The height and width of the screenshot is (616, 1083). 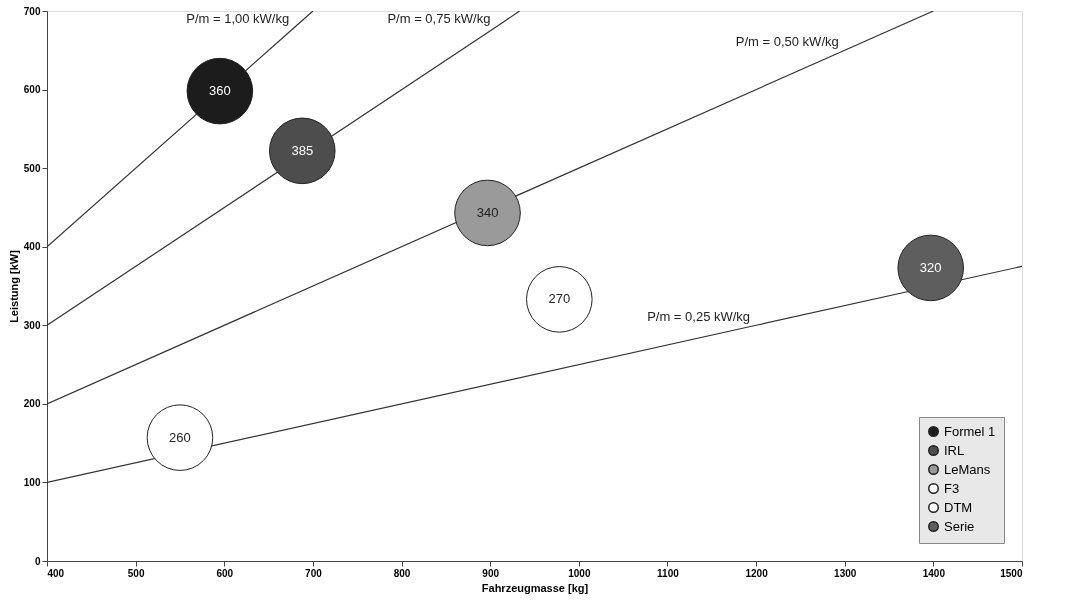 I want to click on x-tick-label: 400, so click(x=56, y=573).